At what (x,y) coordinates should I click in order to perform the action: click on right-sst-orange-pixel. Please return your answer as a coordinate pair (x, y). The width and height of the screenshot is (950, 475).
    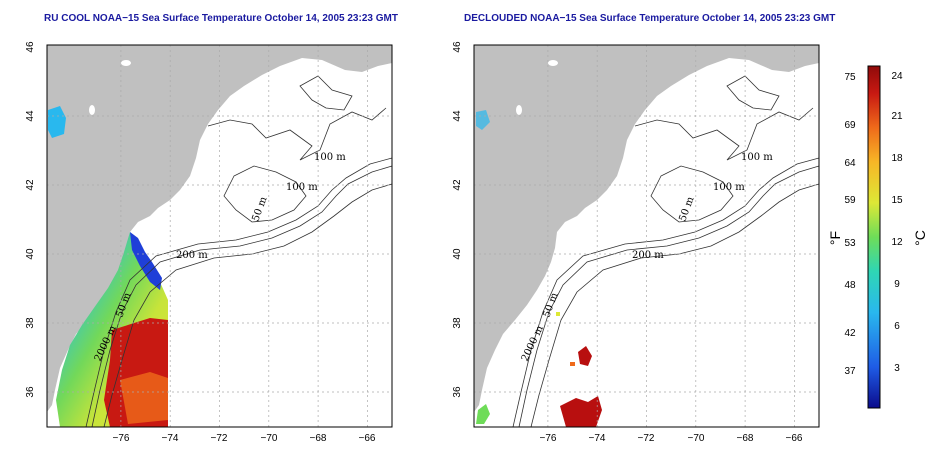
    Looking at the image, I should click on (572, 364).